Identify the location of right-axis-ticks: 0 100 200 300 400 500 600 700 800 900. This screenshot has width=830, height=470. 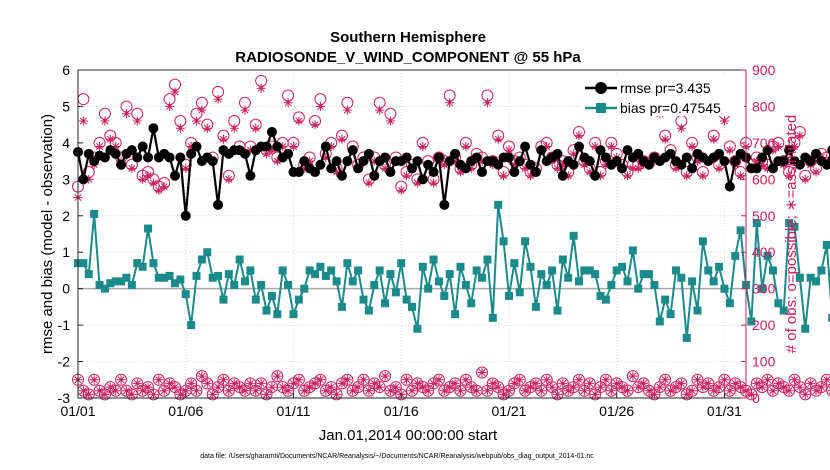
(758, 234).